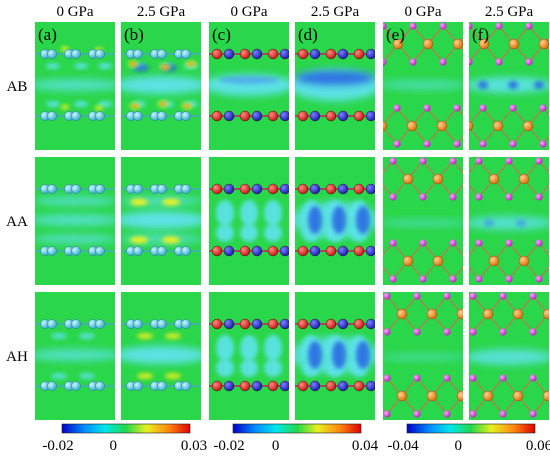  Describe the element at coordinates (161, 221) in the screenshot. I see `panel-aa-b` at that location.